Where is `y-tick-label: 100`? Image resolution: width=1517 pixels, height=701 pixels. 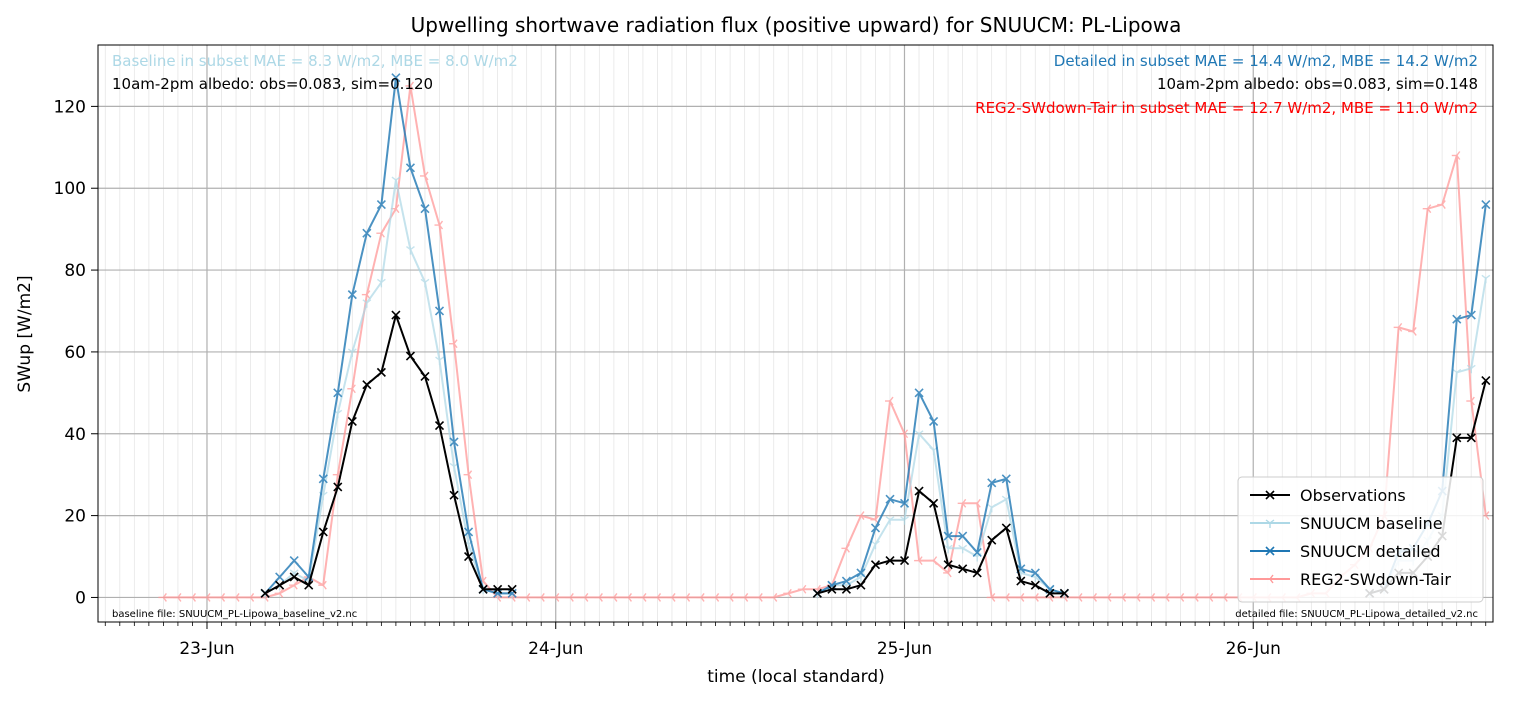
y-tick-label: 100 is located at coordinates (70, 189).